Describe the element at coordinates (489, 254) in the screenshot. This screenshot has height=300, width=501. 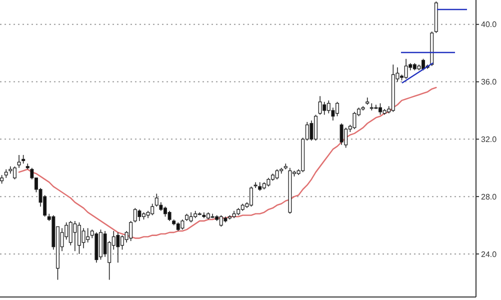
I see `y-tick-label: 24.0` at that location.